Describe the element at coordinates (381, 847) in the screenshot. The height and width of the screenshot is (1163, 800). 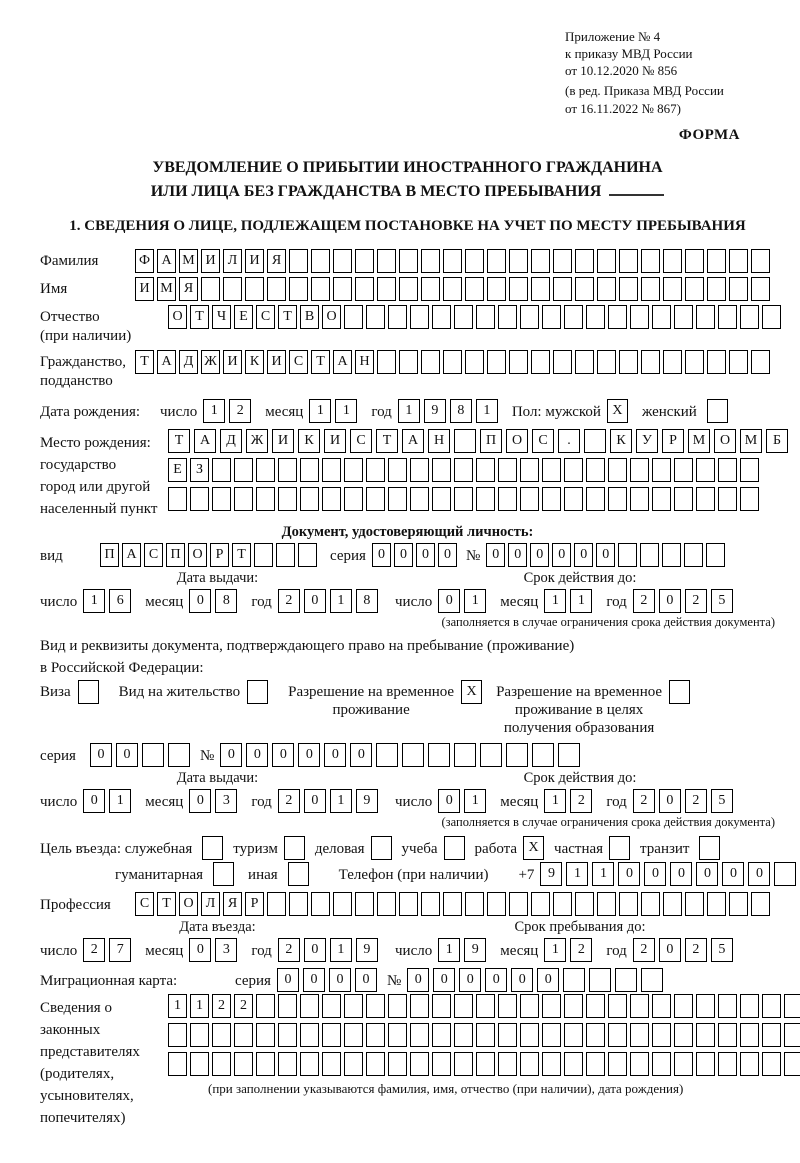
I see `purpose-business-checkbox` at that location.